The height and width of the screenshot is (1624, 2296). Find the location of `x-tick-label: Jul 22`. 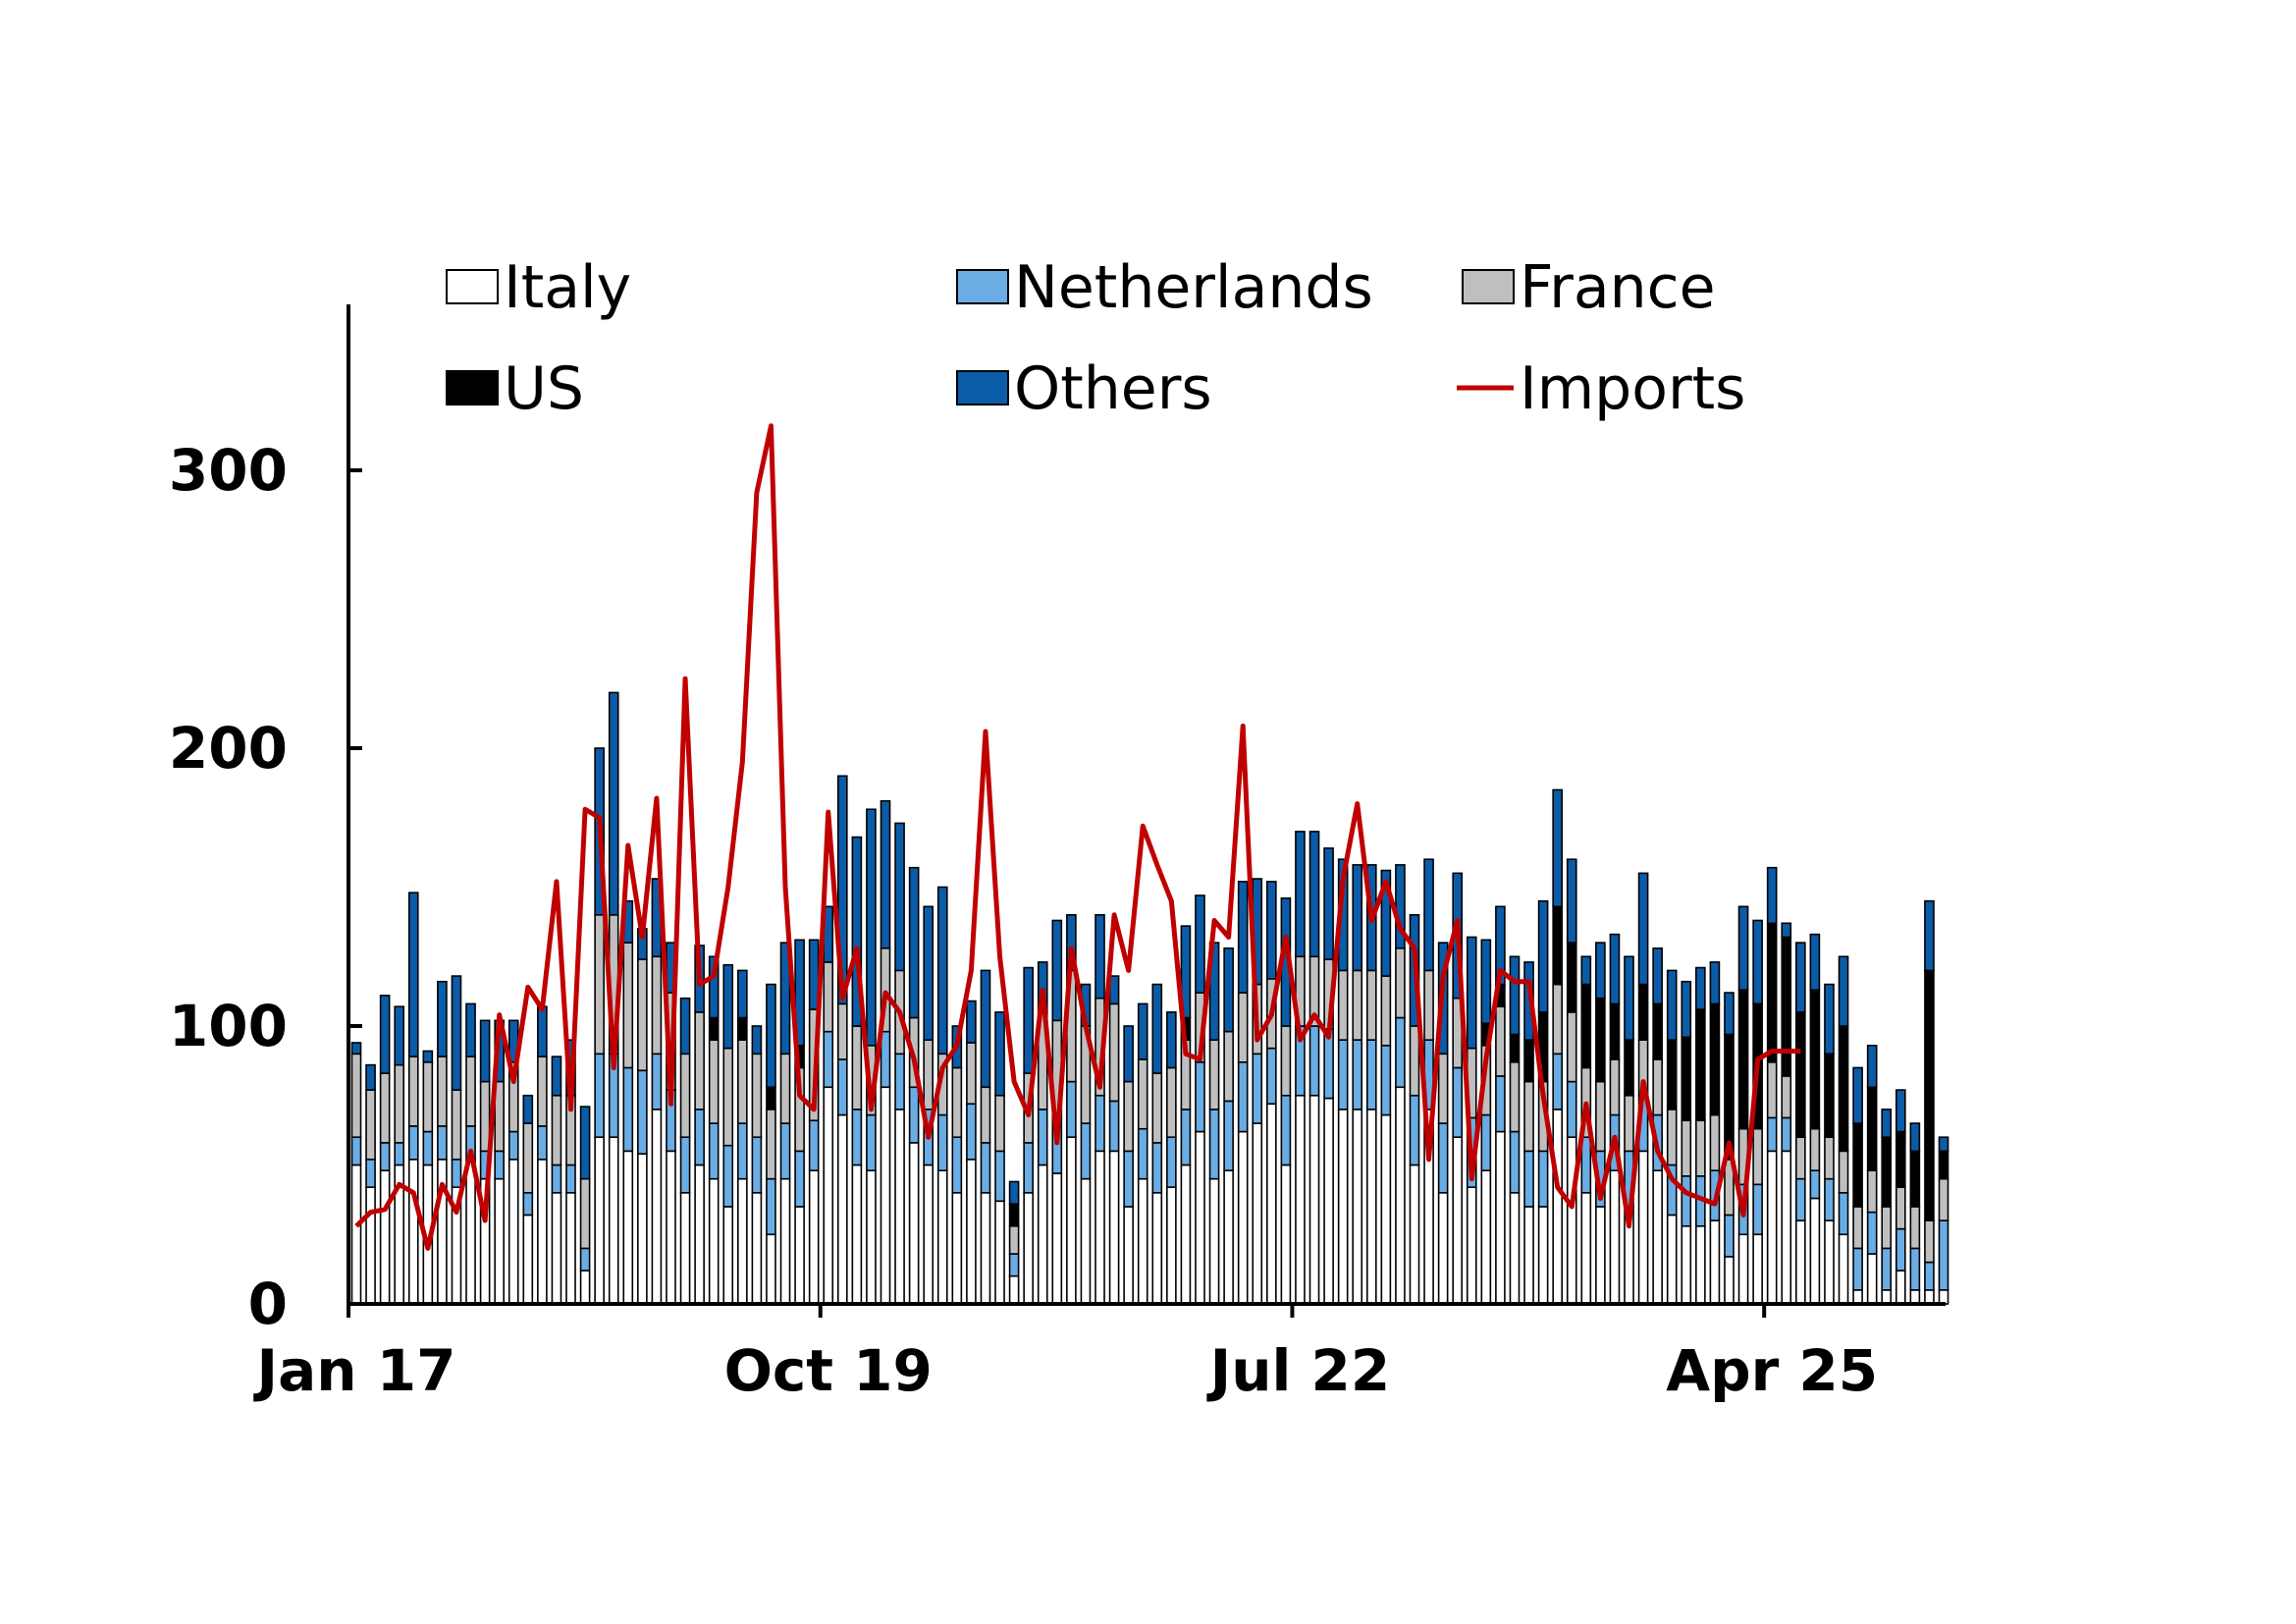

x-tick-label: Jul 22 is located at coordinates (1299, 1370).